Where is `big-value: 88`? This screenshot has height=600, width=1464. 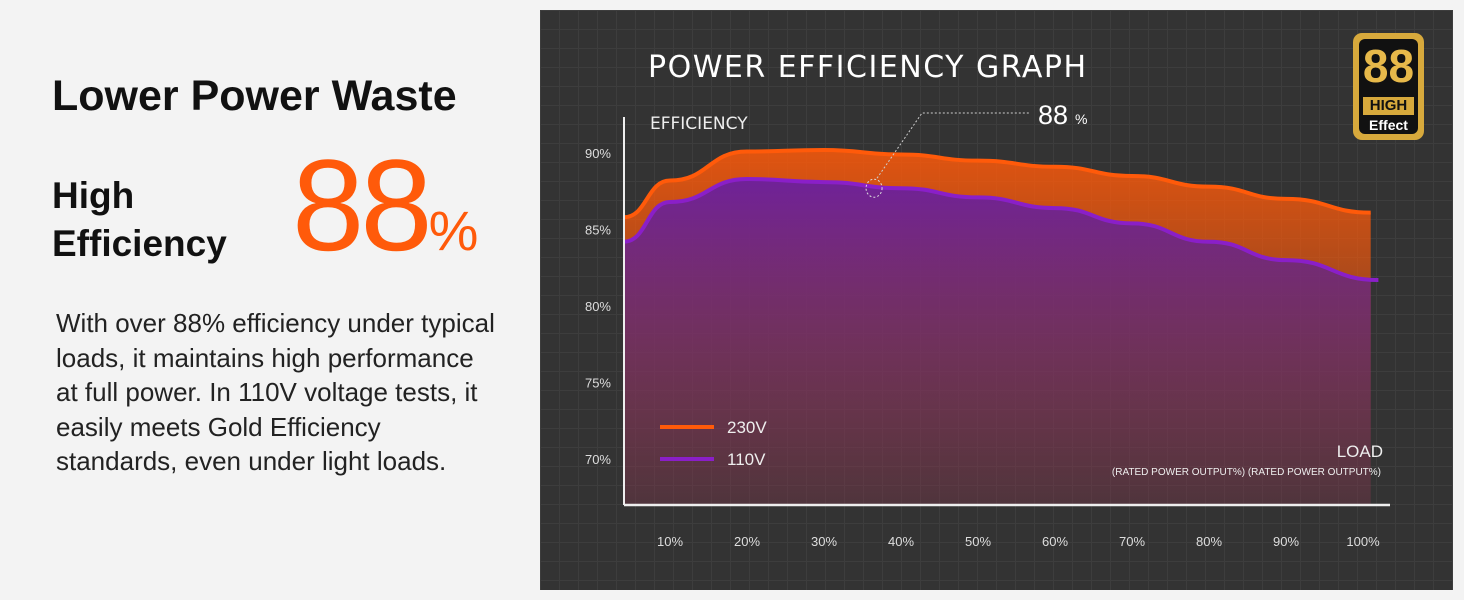 big-value: 88 is located at coordinates (362, 205).